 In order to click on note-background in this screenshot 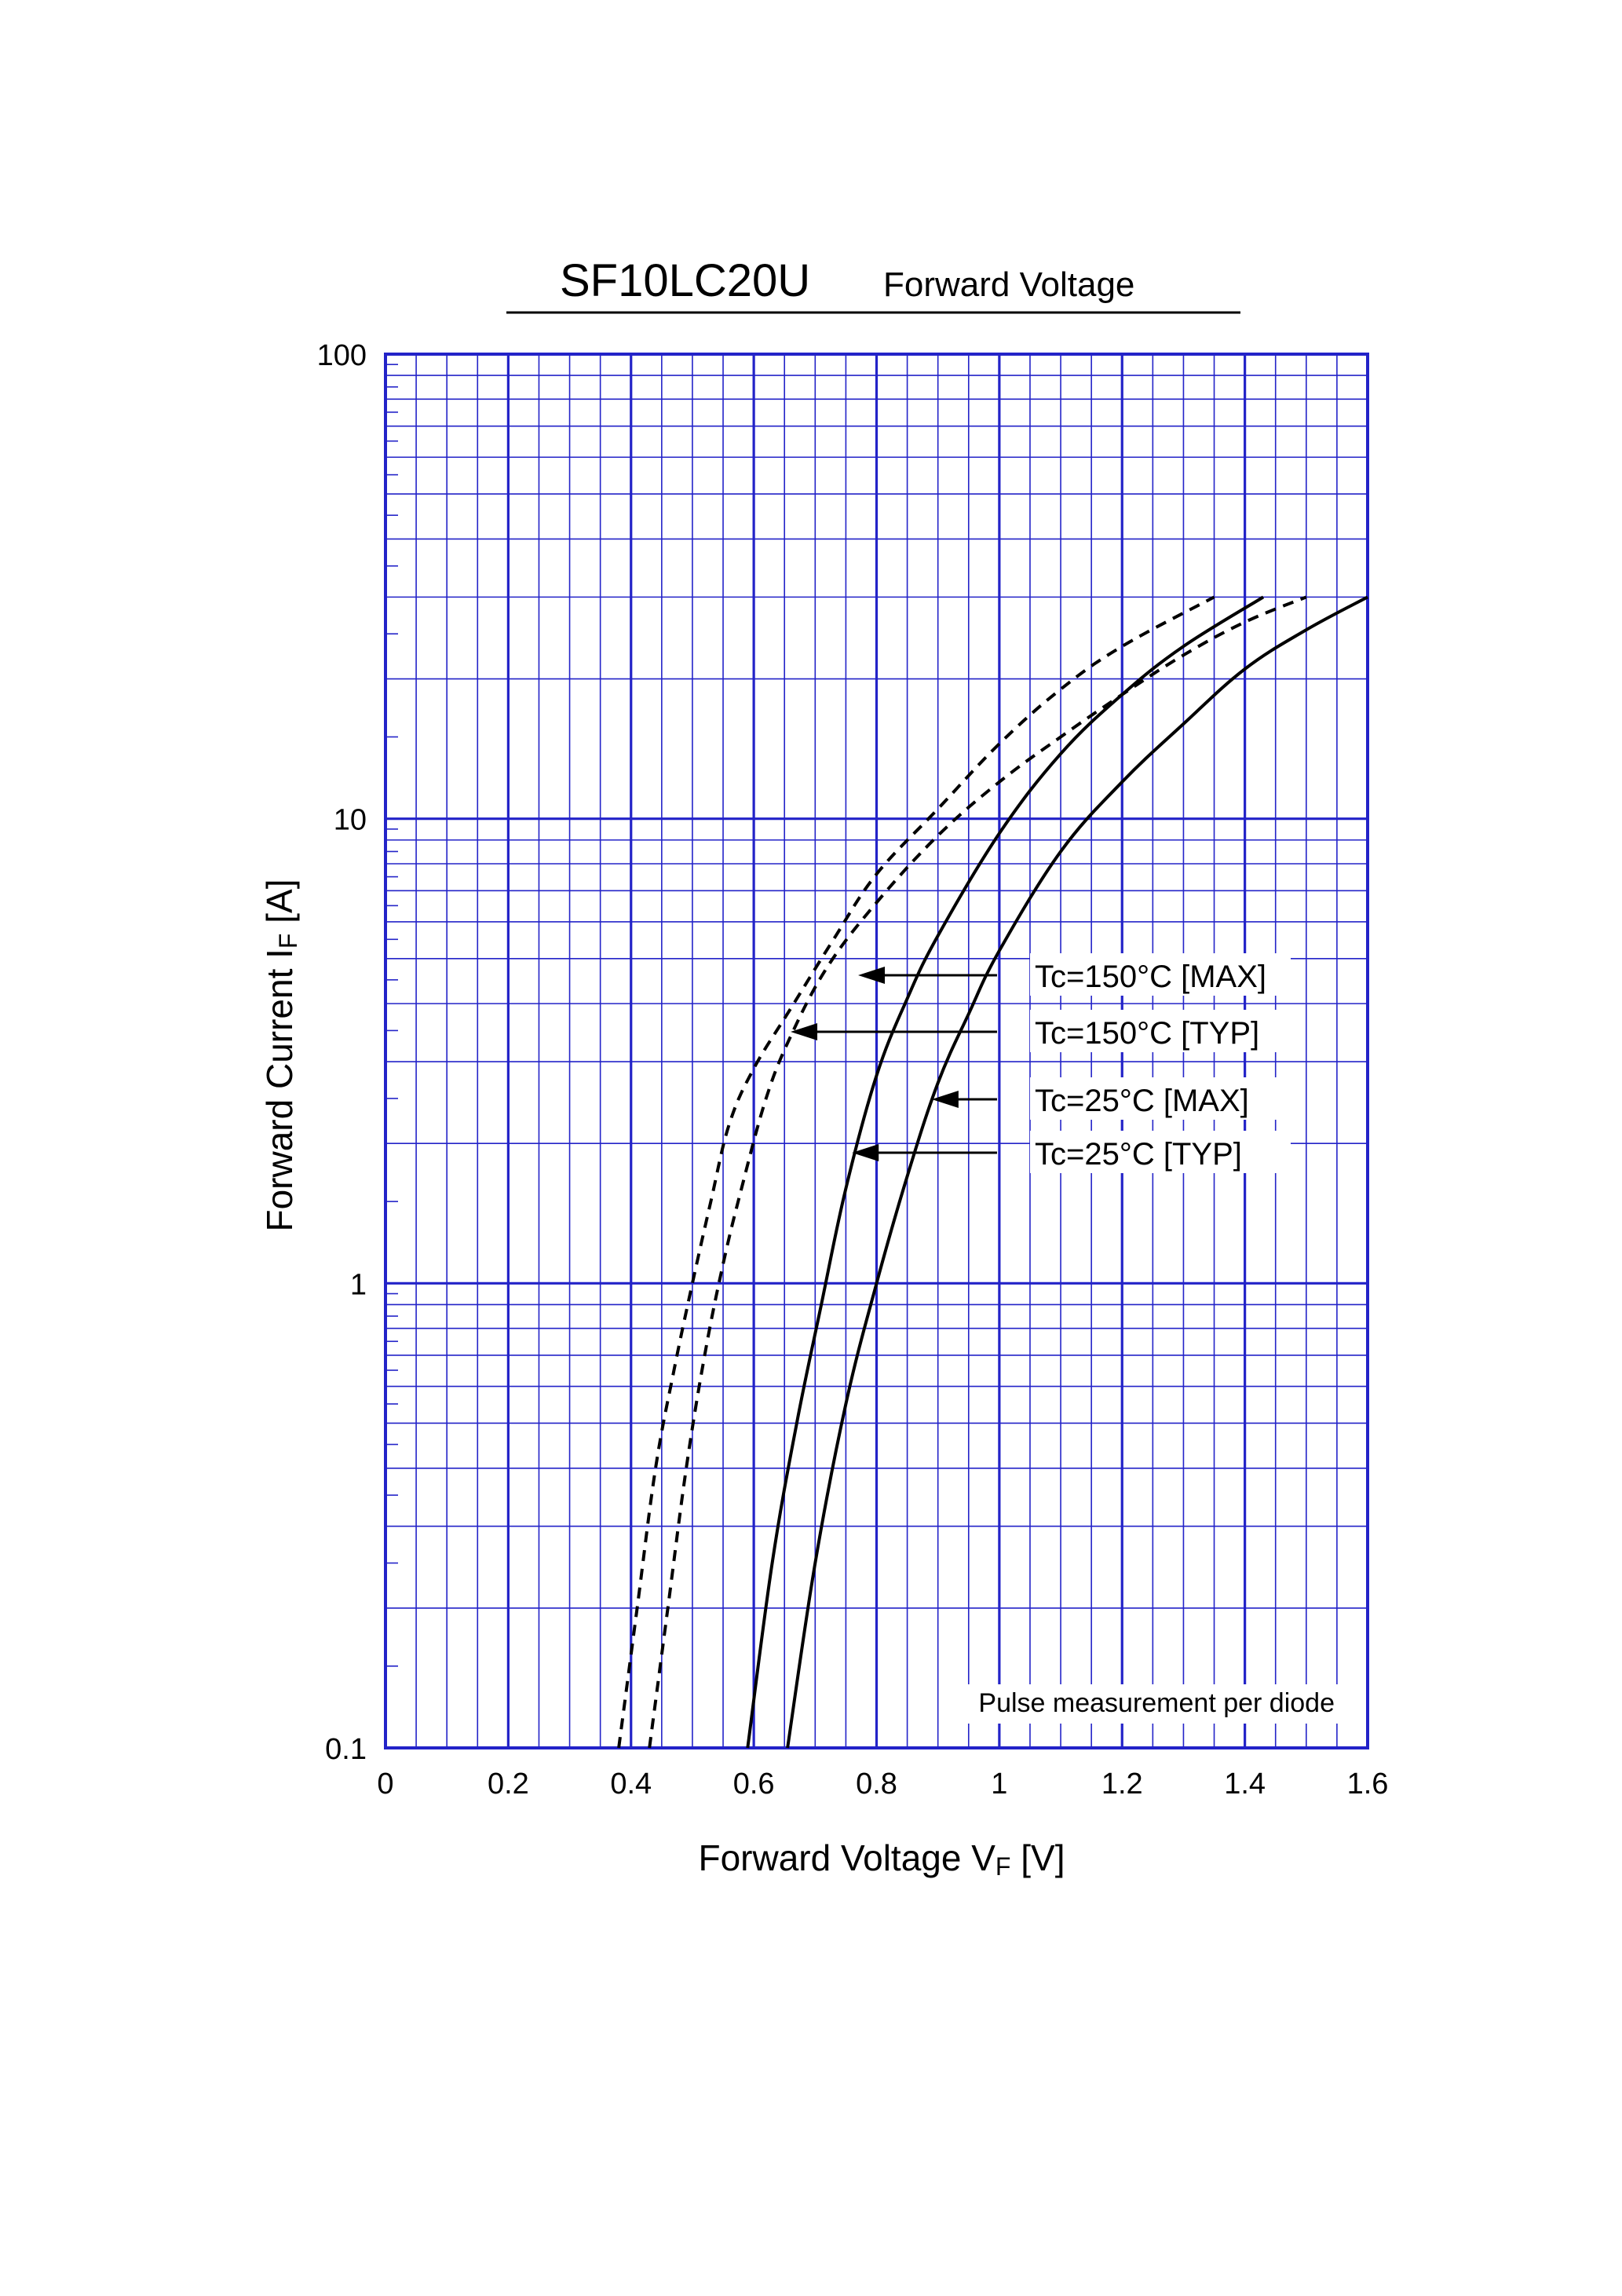, I will do `click(1142, 1704)`.